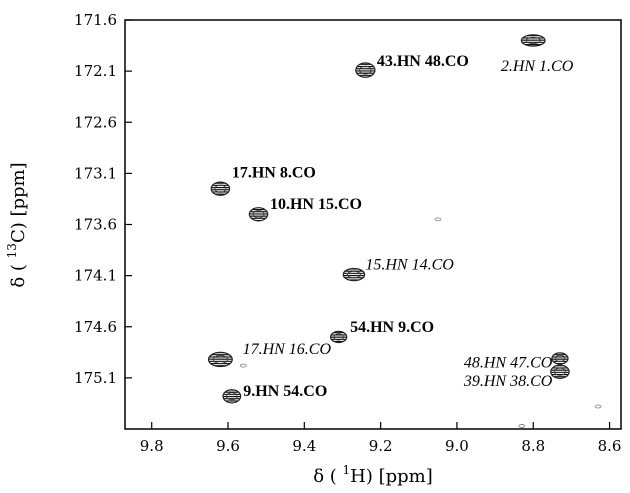 The image size is (630, 493). What do you see at coordinates (95, 276) in the screenshot?
I see `y-tick-label: 174.1` at bounding box center [95, 276].